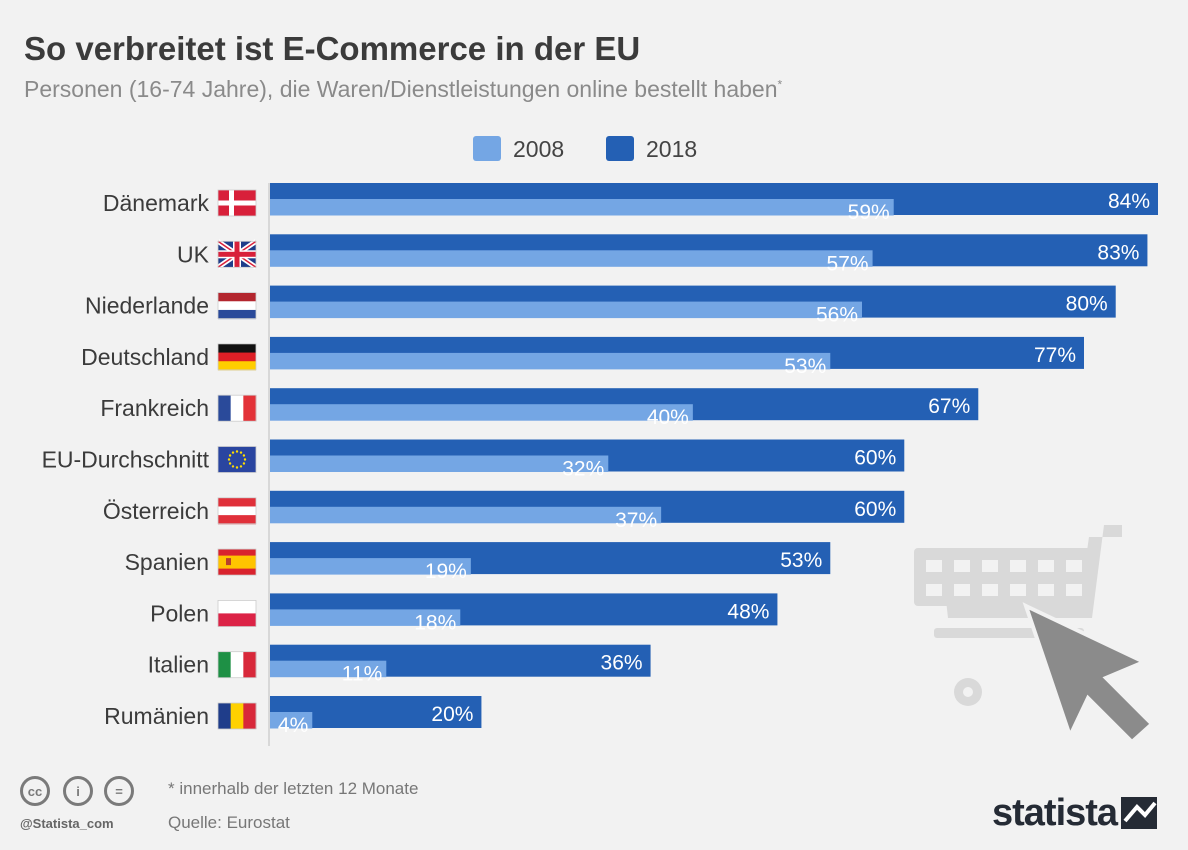 This screenshot has width=1188, height=850. Describe the element at coordinates (582, 207) in the screenshot. I see `bar-2008-daenemark` at that location.